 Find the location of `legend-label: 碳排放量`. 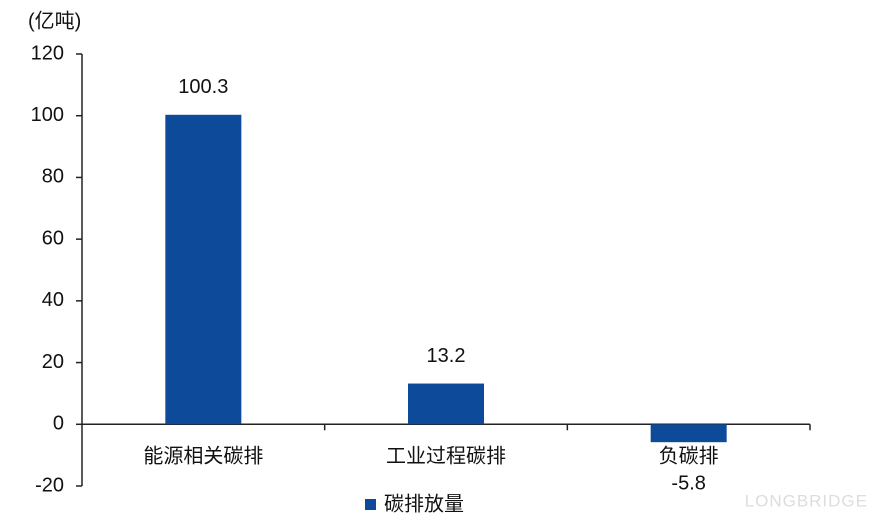

legend-label: 碳排放量 is located at coordinates (424, 503).